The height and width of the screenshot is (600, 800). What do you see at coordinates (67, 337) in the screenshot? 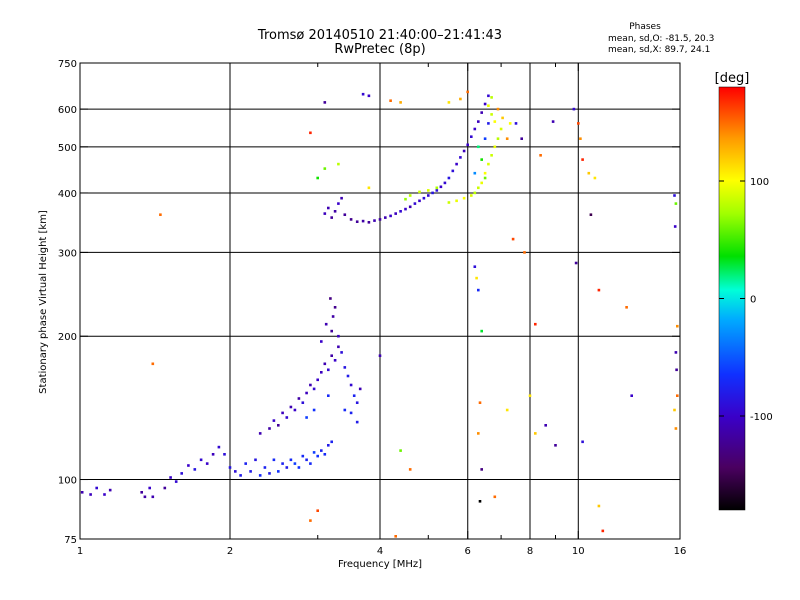
I see `y-tick-label: 200` at bounding box center [67, 337].